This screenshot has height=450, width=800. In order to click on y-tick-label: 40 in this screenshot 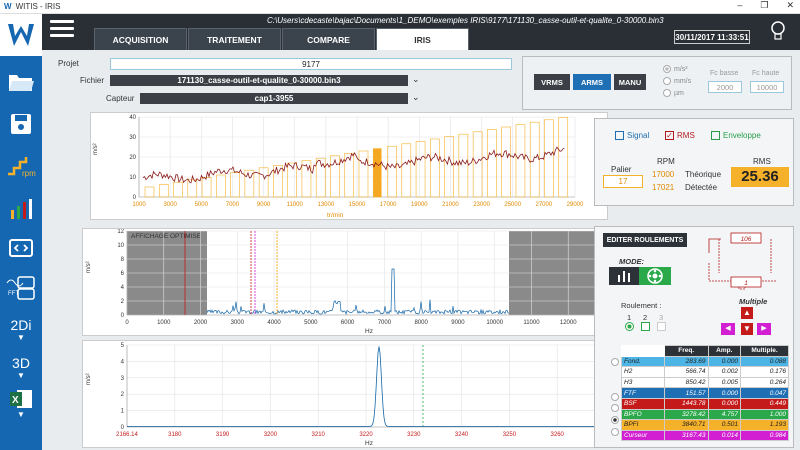, I will do `click(132, 118)`.